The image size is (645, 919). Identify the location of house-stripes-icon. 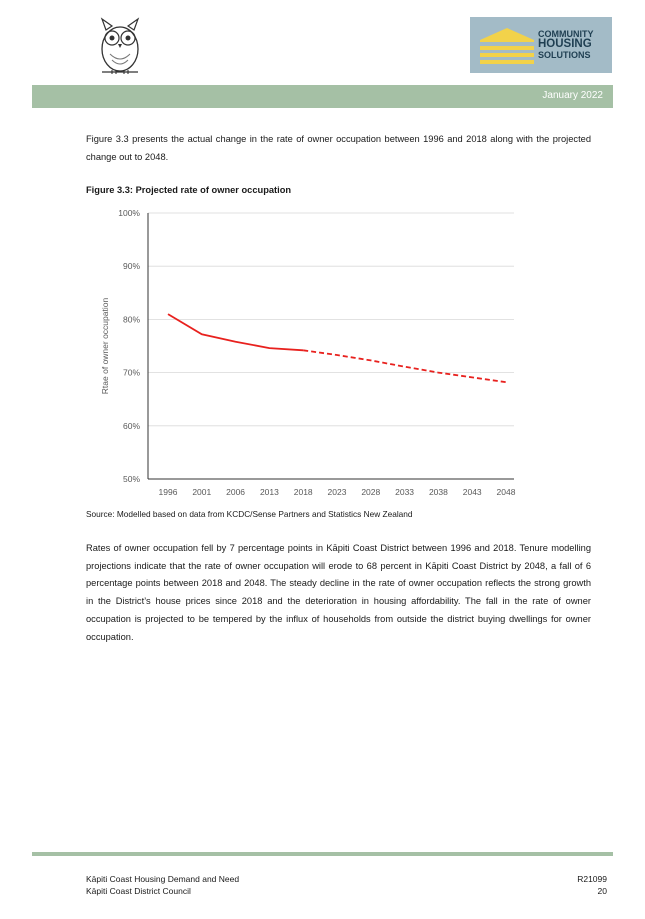
(507, 46).